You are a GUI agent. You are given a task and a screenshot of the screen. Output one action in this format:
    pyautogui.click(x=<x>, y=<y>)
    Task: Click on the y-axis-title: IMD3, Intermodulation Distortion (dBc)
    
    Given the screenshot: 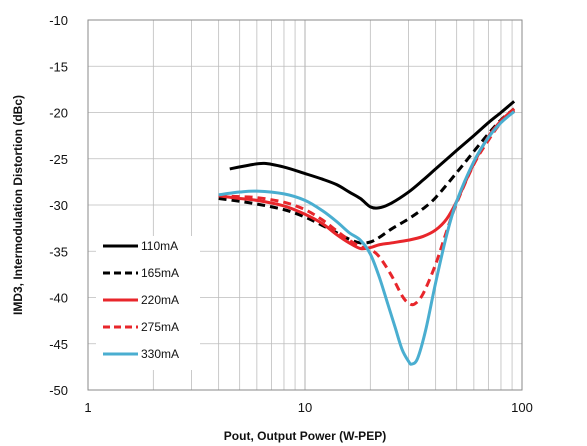 What is the action you would take?
    pyautogui.click(x=18, y=205)
    